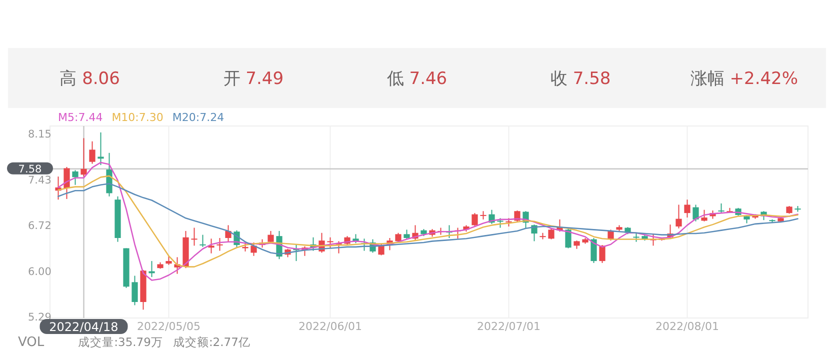  What do you see at coordinates (253, 79) in the screenshot?
I see `text: 开 7.49` at bounding box center [253, 79].